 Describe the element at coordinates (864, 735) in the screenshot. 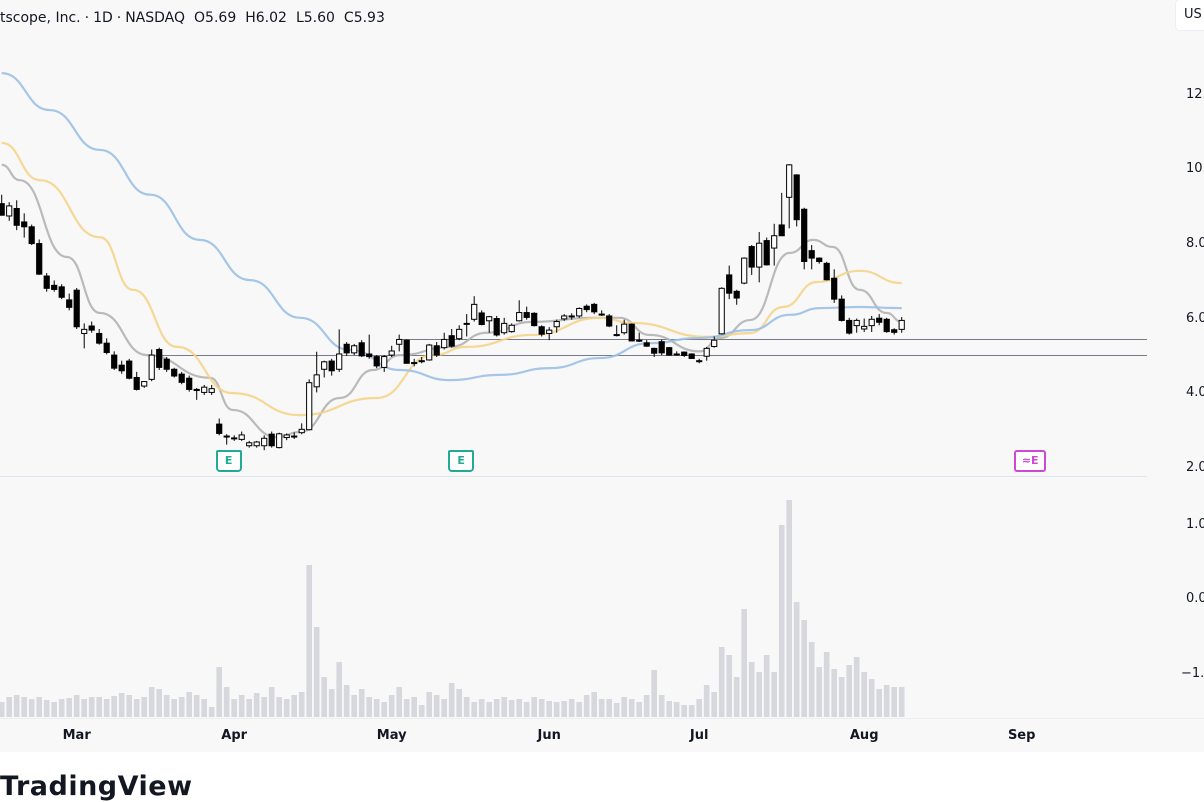

I see `time-axis-label: Aug` at that location.